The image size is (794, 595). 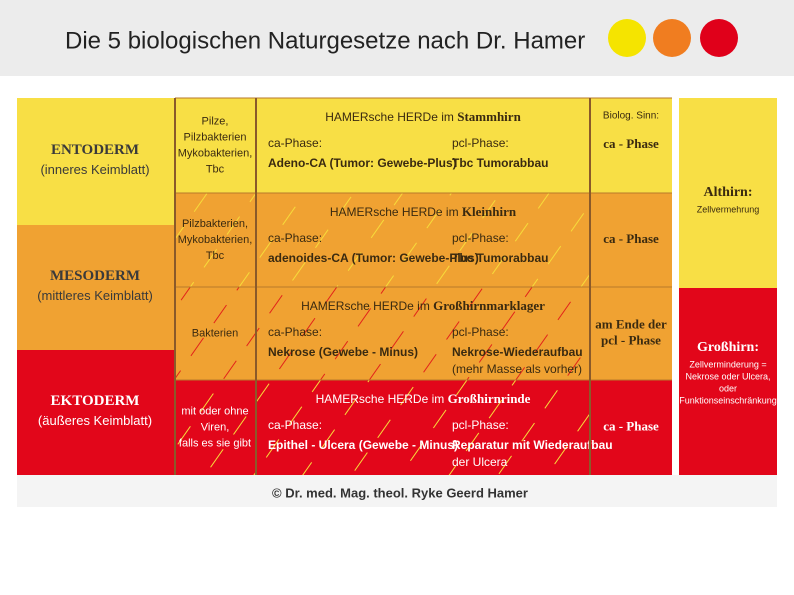 I want to click on ca-text: Epithel - Ulcera (Gewebe - Minus), so click(x=363, y=445).